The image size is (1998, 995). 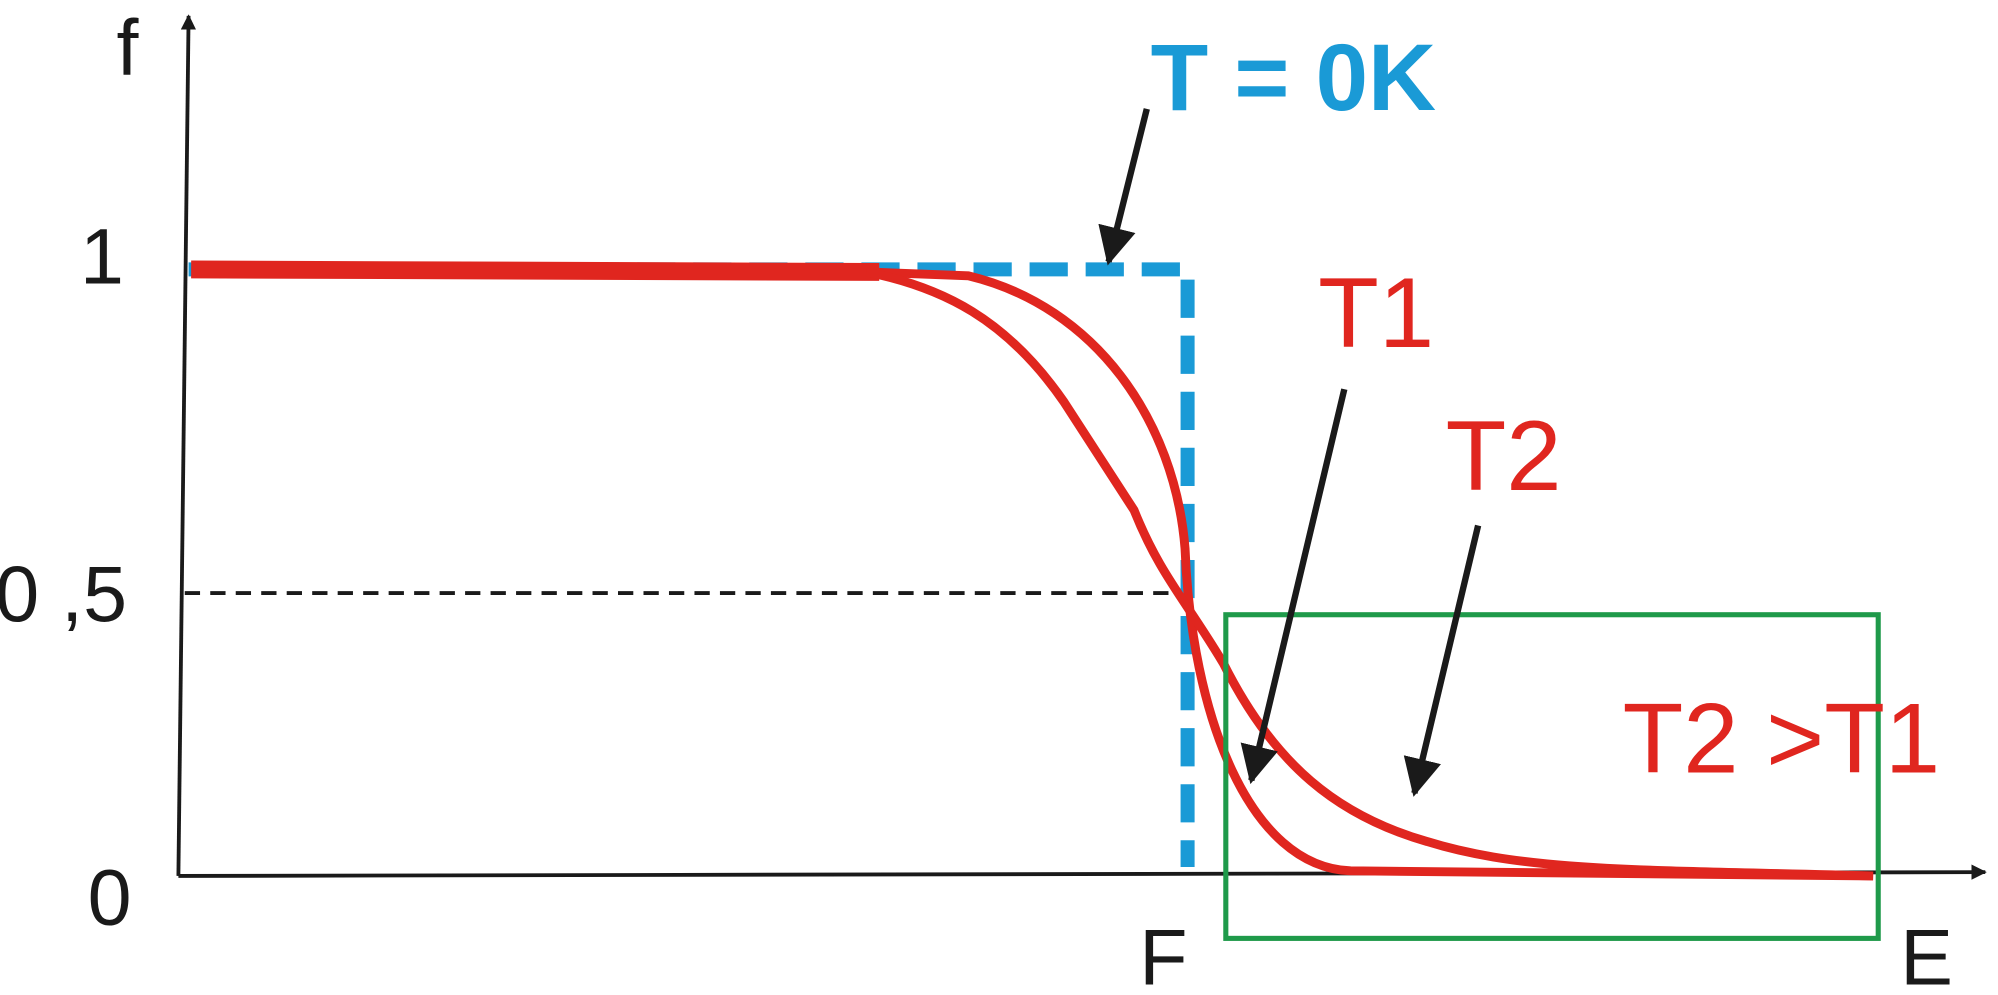 I want to click on annotation: T2 >T1, so click(x=1782, y=739).